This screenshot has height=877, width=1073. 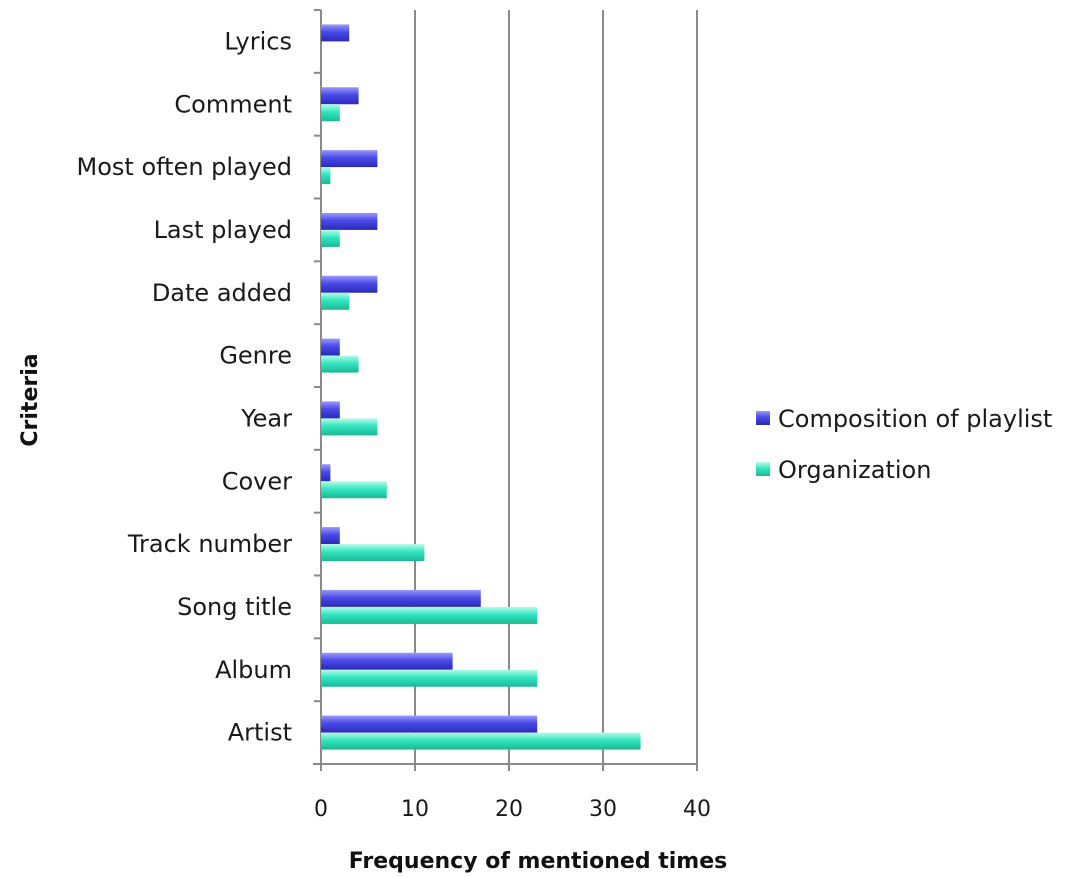 I want to click on bar-composition-song-title, so click(x=401, y=598).